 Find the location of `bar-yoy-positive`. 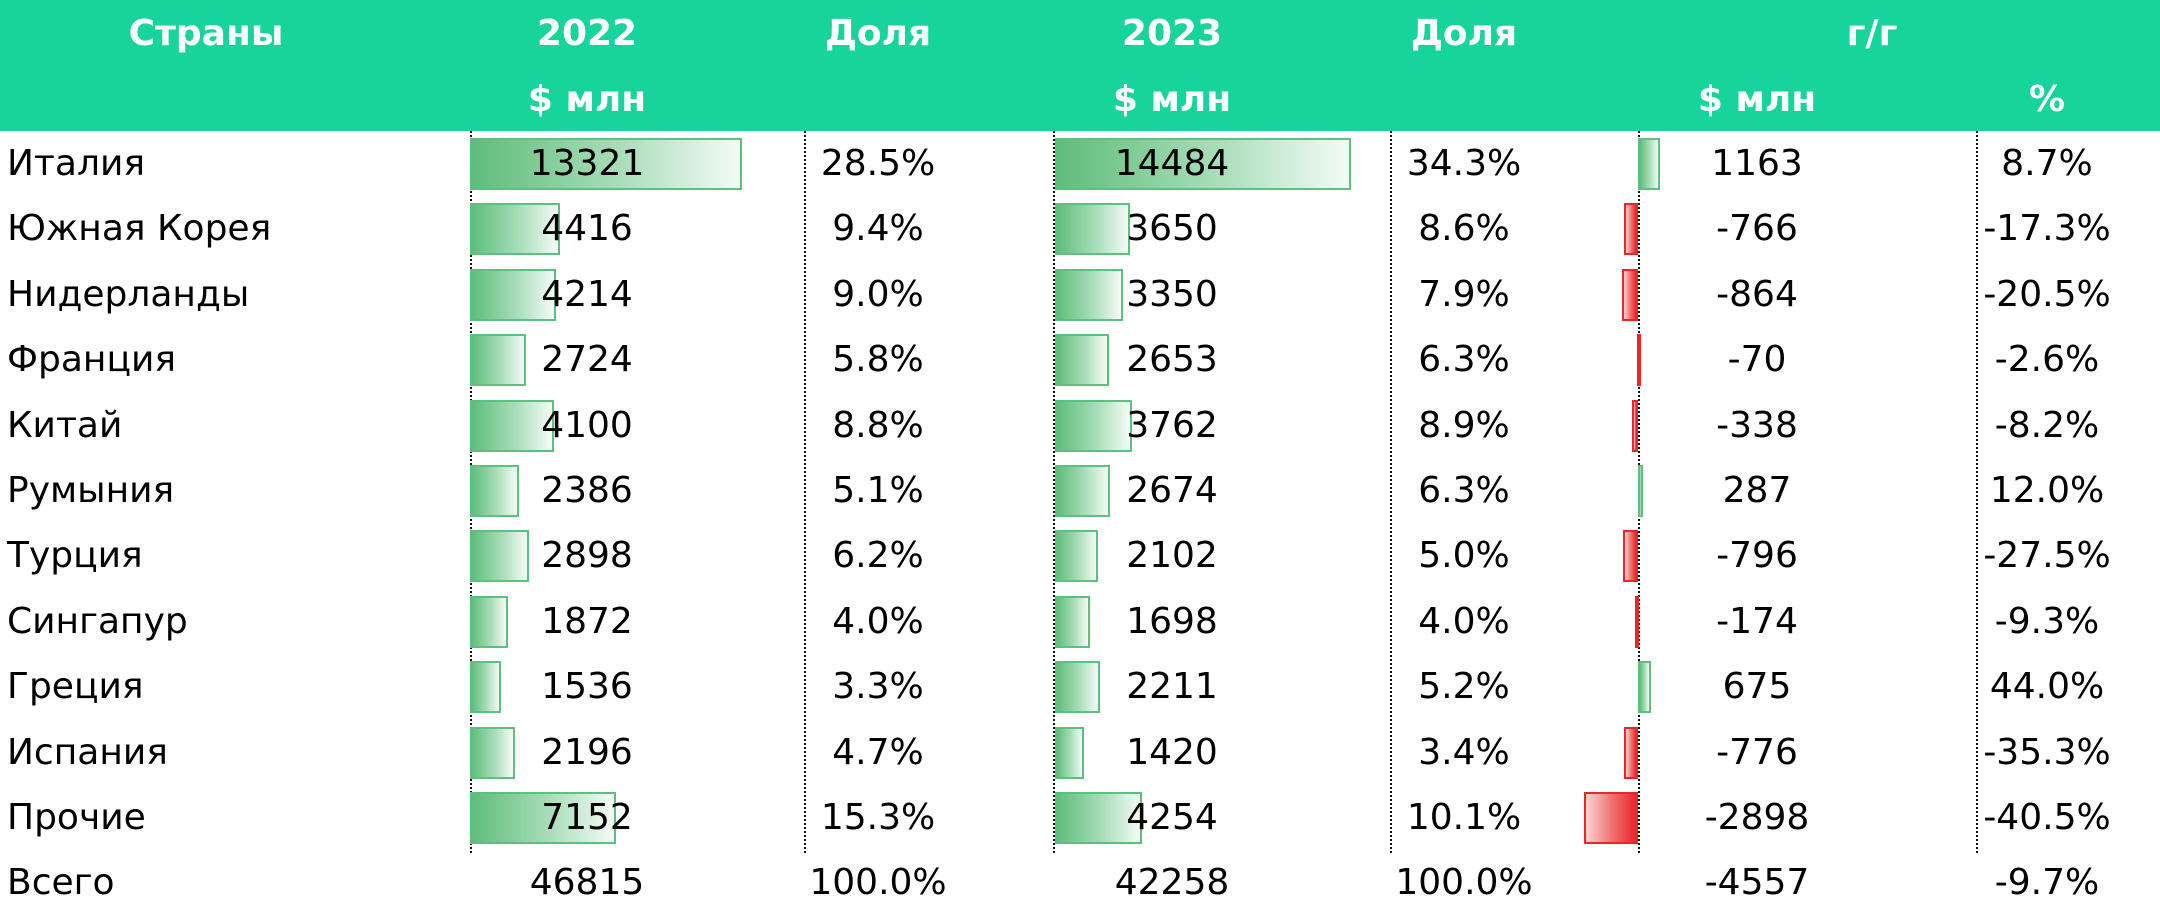

bar-yoy-positive is located at coordinates (1644, 687).